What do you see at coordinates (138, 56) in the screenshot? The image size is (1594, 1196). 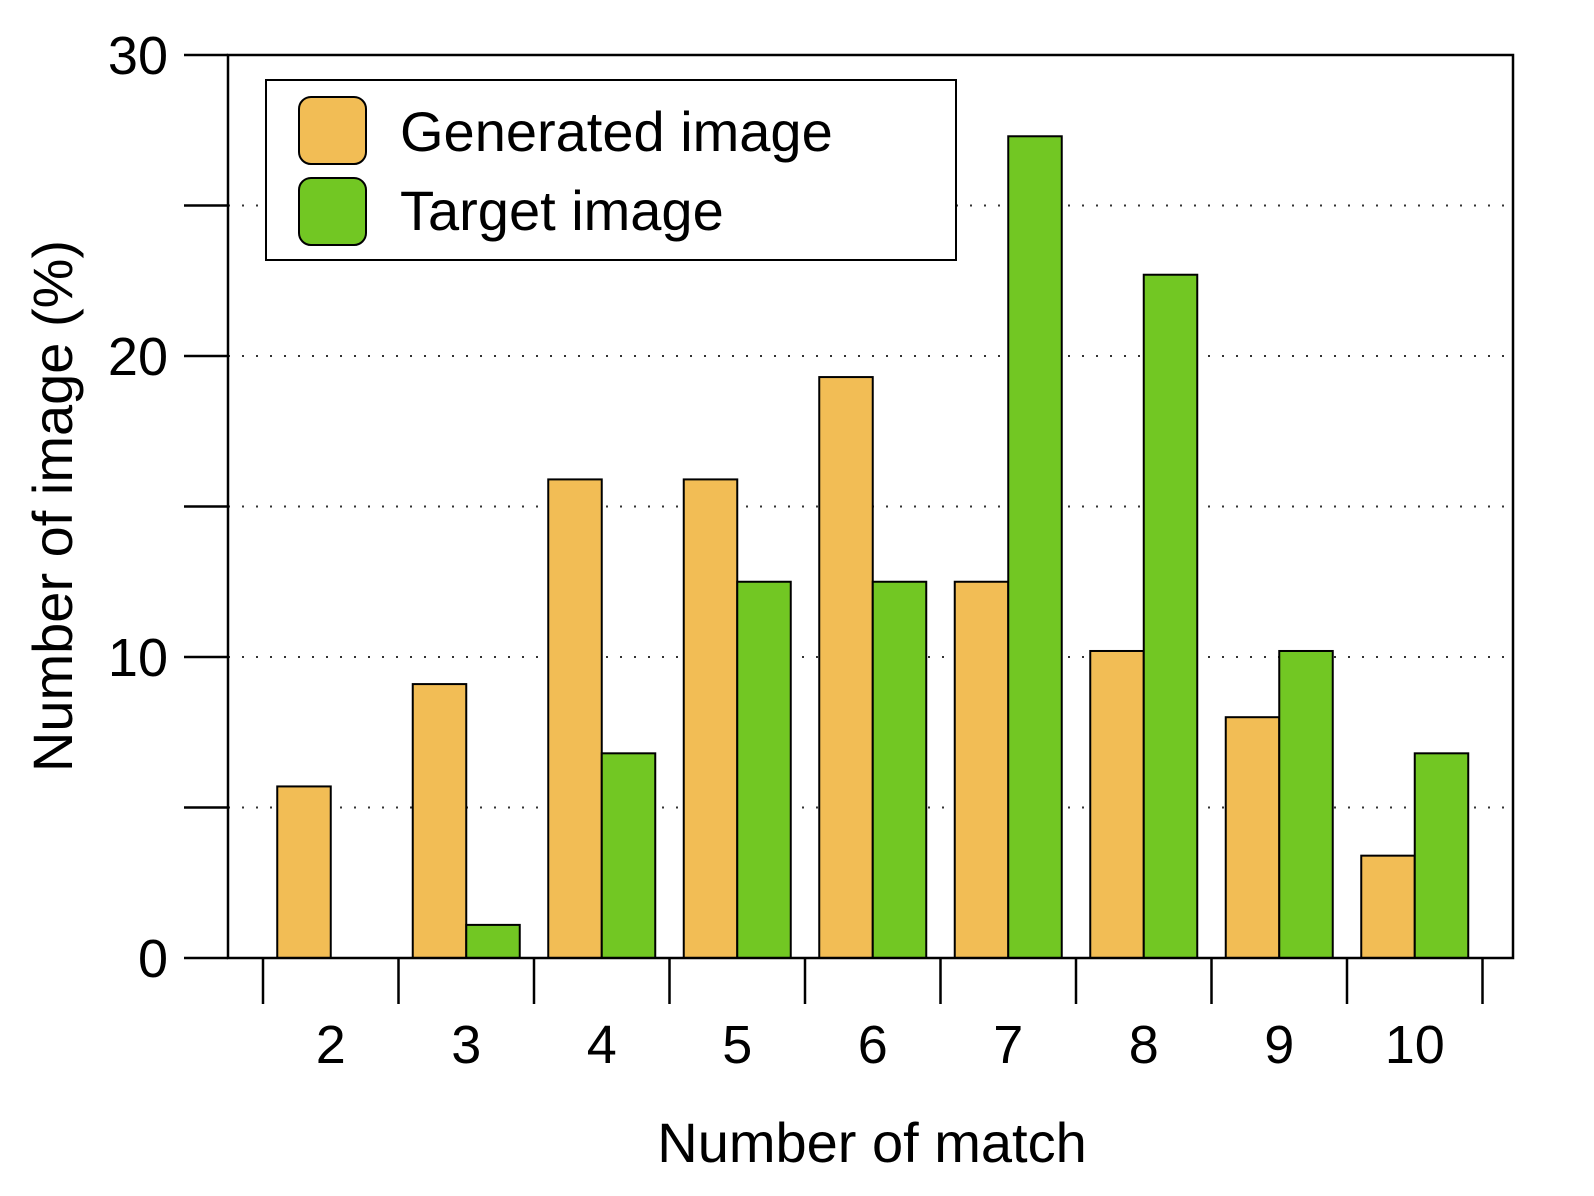 I see `y-tick-label: 30` at bounding box center [138, 56].